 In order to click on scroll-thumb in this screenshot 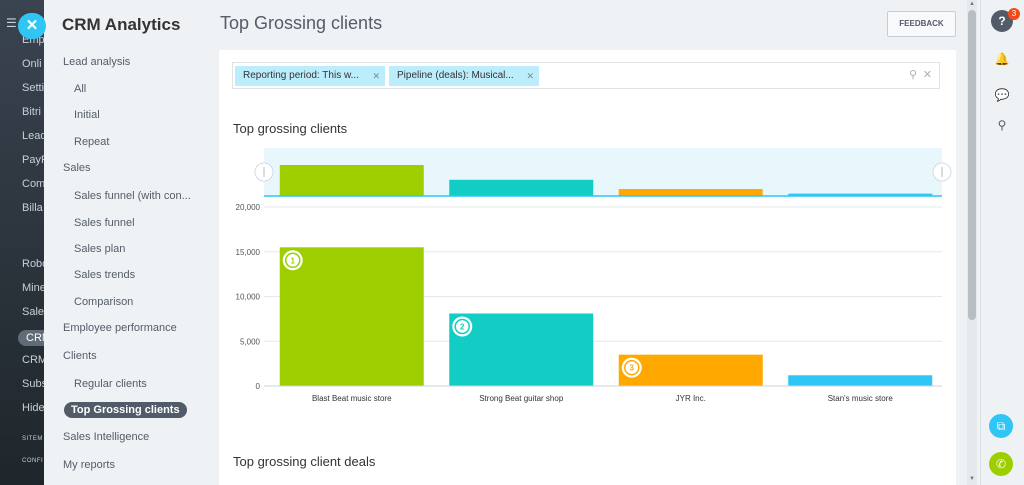, I will do `click(972, 165)`.